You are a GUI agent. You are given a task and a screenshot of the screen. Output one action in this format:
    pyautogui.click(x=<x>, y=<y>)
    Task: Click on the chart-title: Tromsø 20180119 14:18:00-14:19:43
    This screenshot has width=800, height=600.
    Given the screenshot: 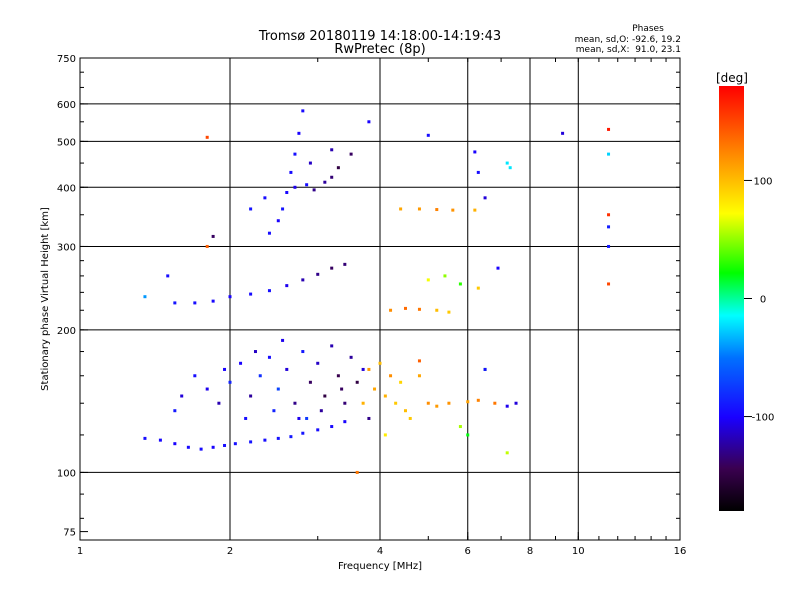 What is the action you would take?
    pyautogui.click(x=379, y=36)
    